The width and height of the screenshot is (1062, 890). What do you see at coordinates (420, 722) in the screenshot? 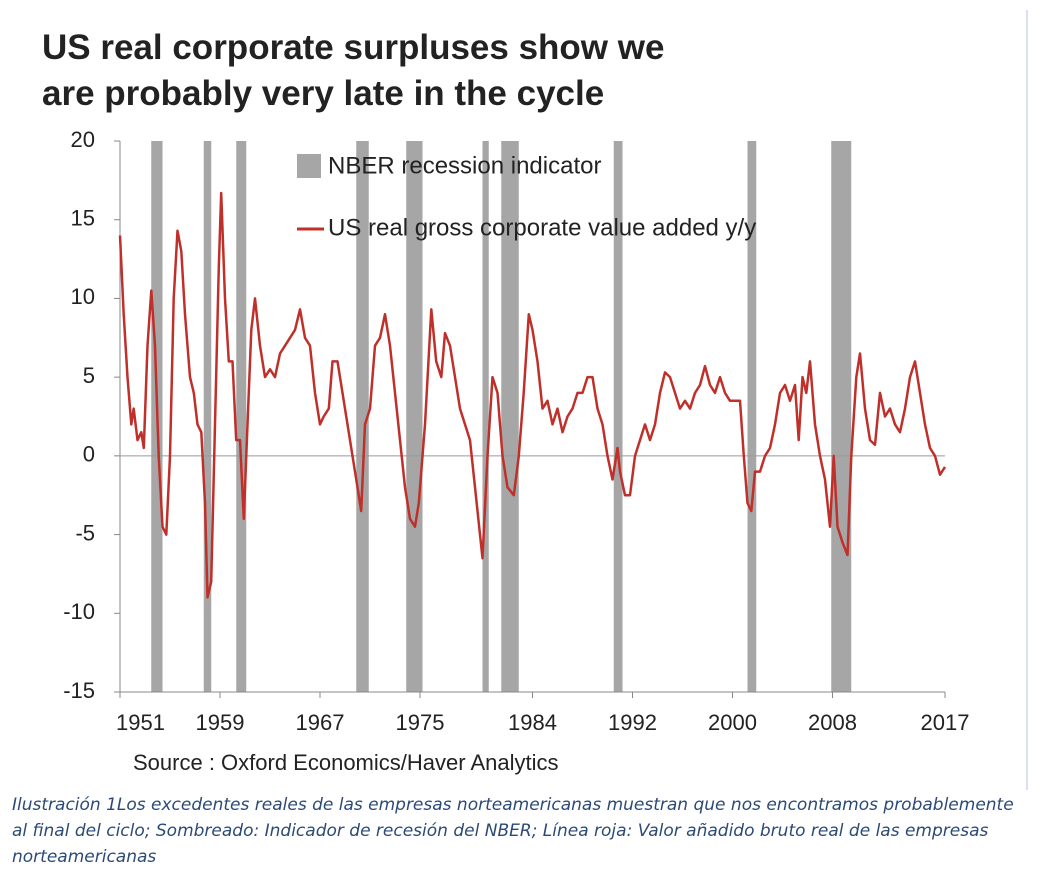
I see `x-tick-label: 1975` at bounding box center [420, 722].